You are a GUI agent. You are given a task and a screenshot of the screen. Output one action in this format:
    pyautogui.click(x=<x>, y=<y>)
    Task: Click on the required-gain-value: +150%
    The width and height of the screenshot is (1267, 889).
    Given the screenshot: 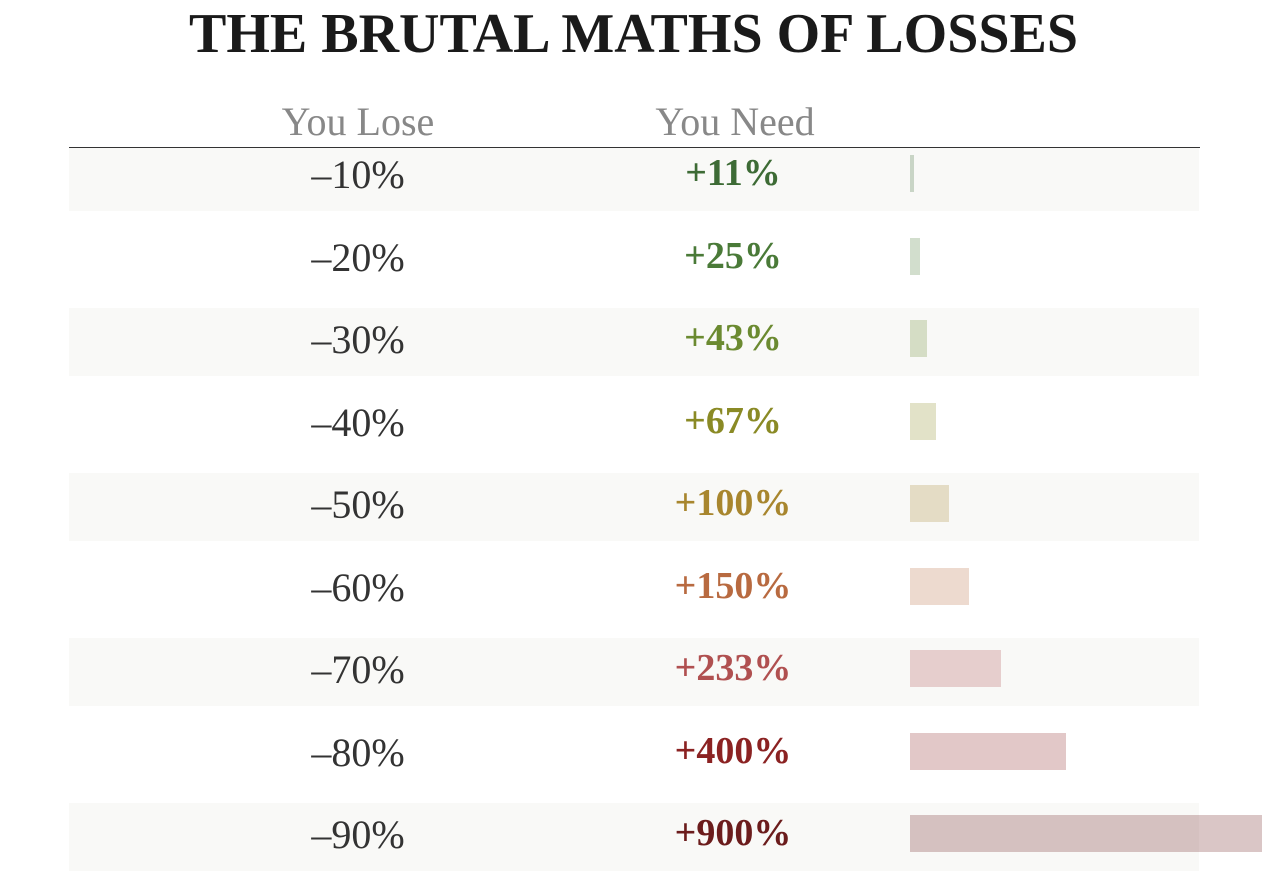 What is the action you would take?
    pyautogui.click(x=733, y=585)
    